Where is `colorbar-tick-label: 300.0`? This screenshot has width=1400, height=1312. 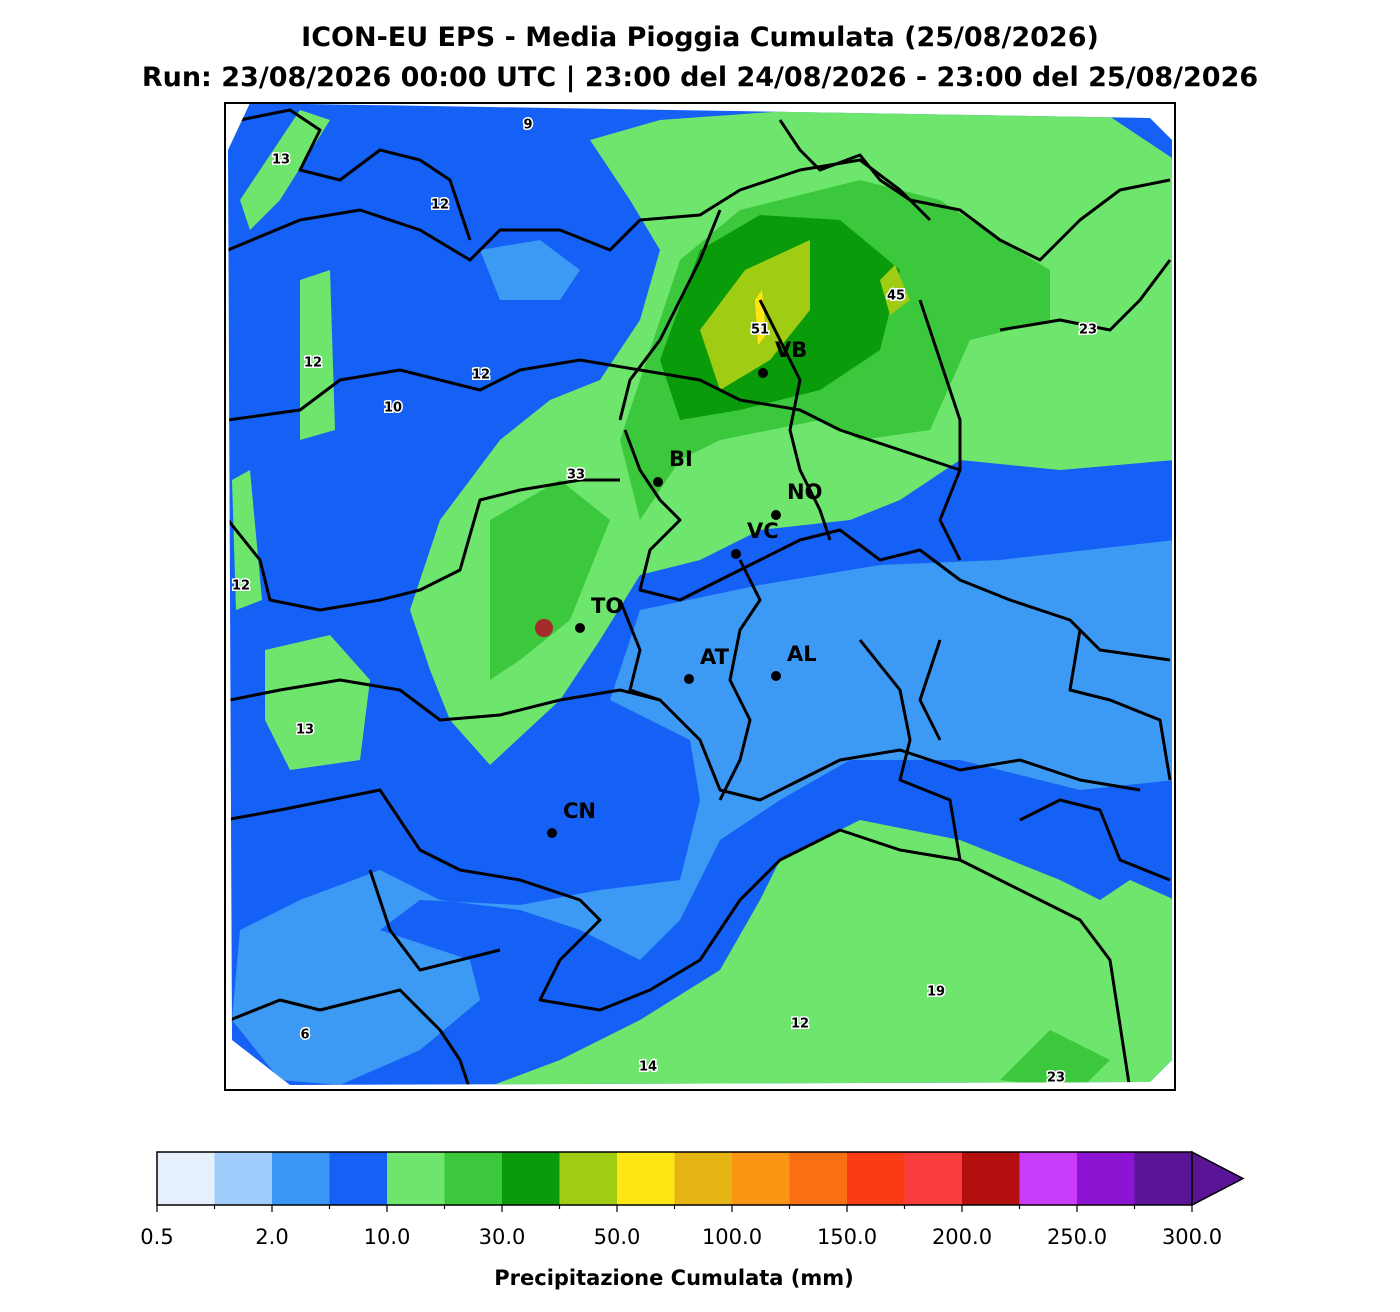 colorbar-tick-label: 300.0 is located at coordinates (1192, 1237).